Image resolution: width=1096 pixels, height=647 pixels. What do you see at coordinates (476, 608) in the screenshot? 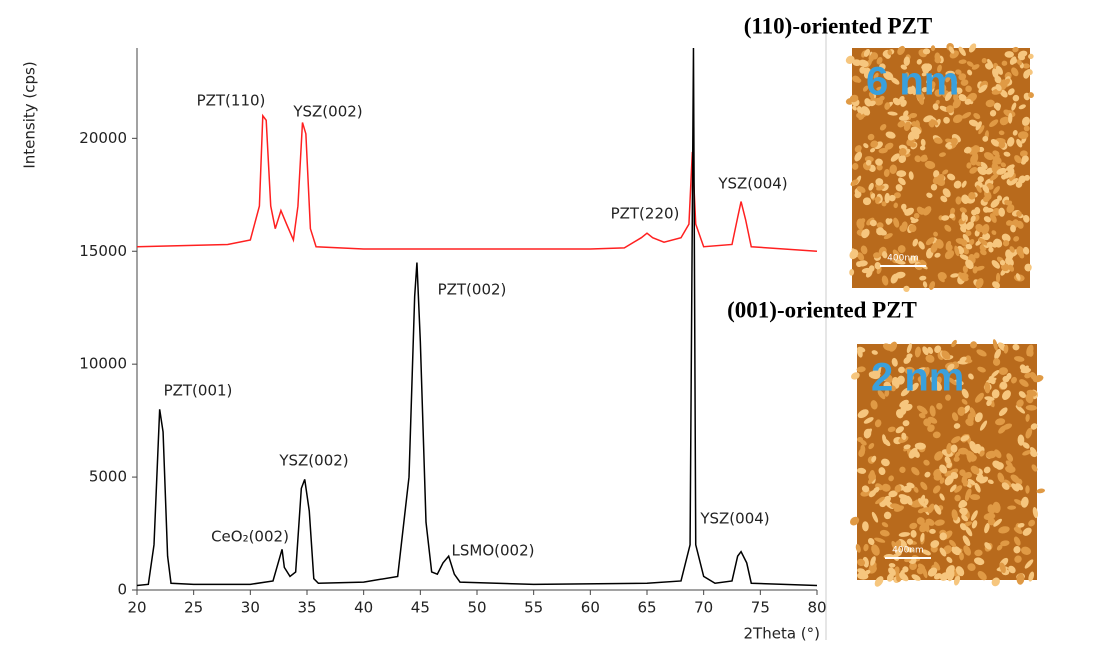
I see `x-tick-label: 50` at bounding box center [476, 608].